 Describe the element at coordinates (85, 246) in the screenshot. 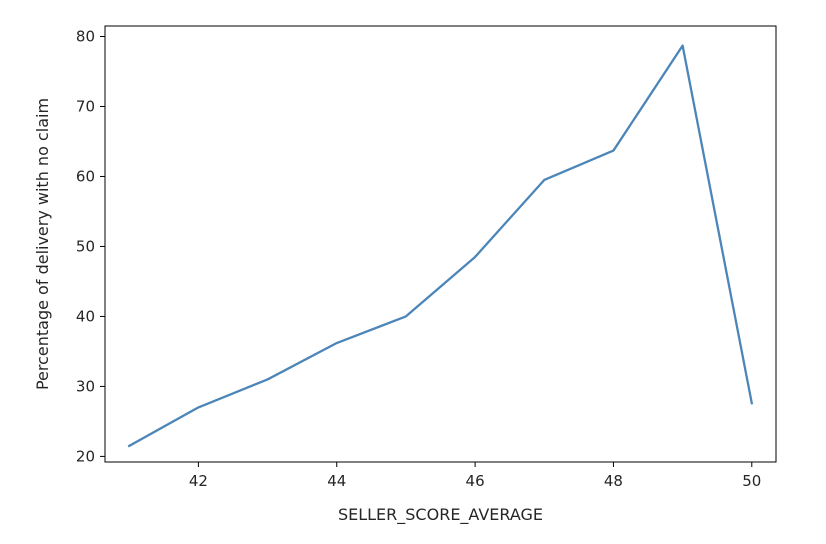

I see `y-tick-label: 50` at that location.